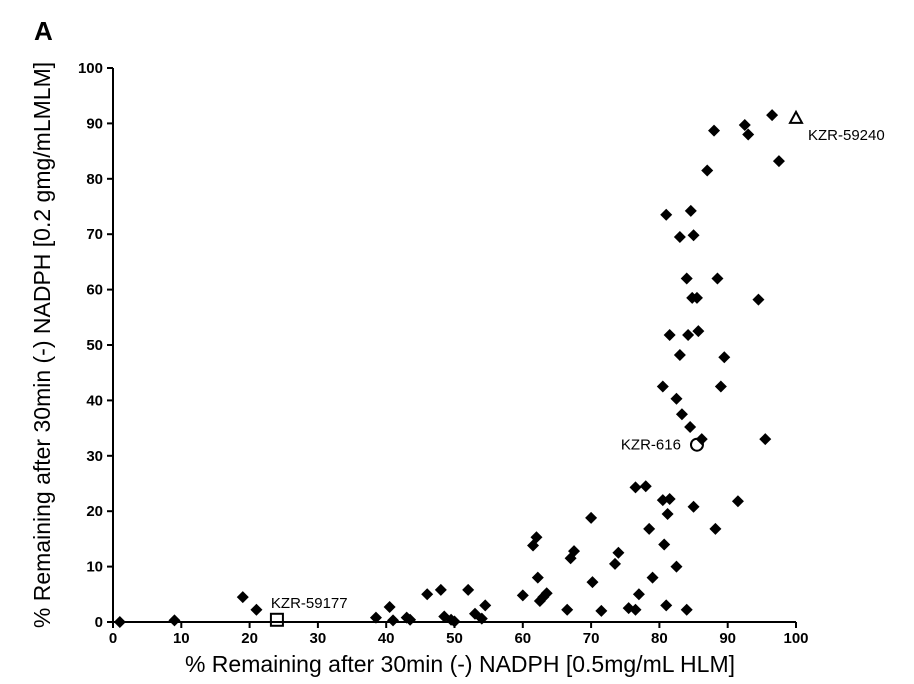 The image size is (914, 684). What do you see at coordinates (591, 638) in the screenshot?
I see `x-tick-label: 70` at bounding box center [591, 638].